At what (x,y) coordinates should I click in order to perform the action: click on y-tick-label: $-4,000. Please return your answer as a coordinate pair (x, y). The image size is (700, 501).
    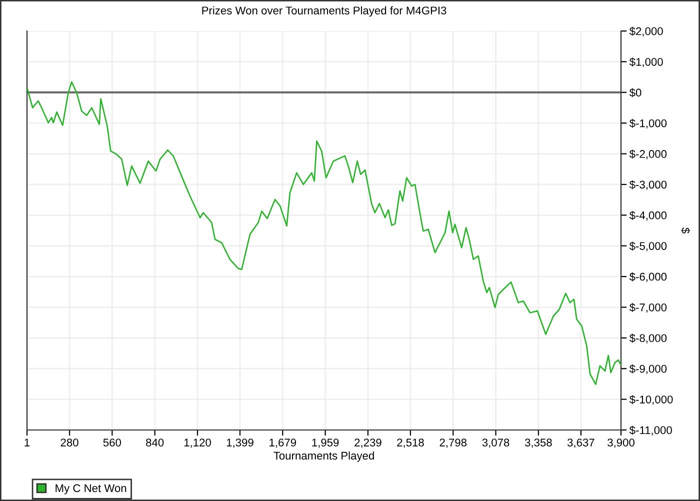
    Looking at the image, I should click on (648, 215).